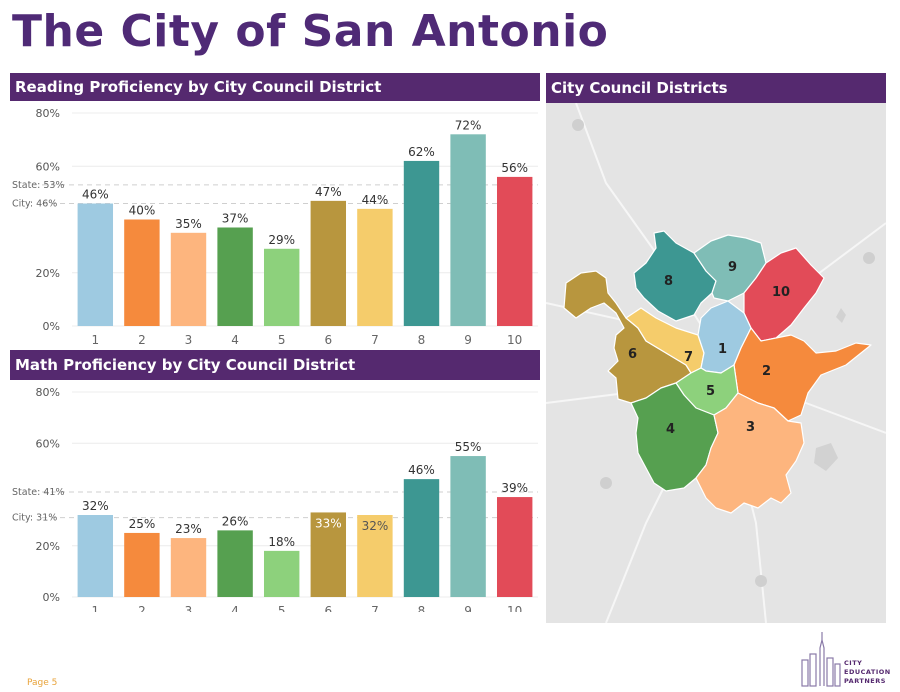 Image resolution: width=900 pixels, height=692 pixels. I want to click on logo-line-3: PARTNERS, so click(865, 681).